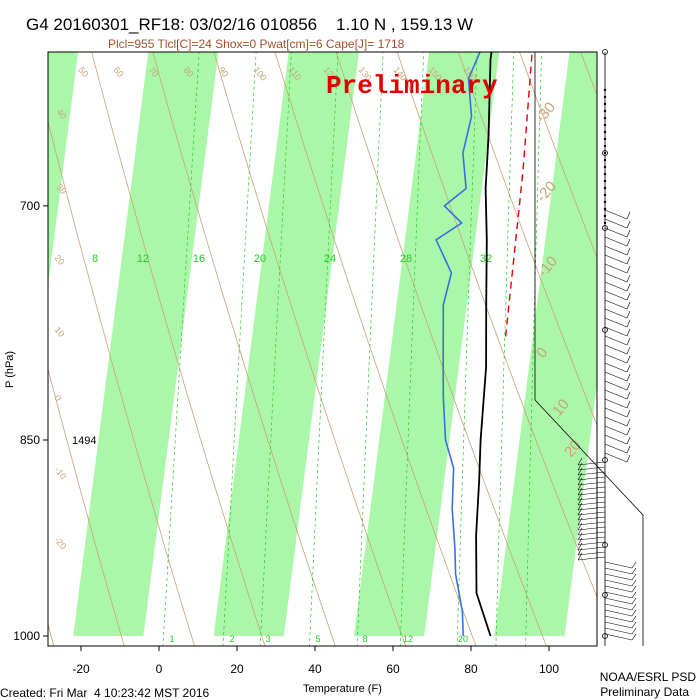 Image resolution: width=700 pixels, height=700 pixels. What do you see at coordinates (105, 693) in the screenshot?
I see `footer-created: Created: Fri Mar 4 10:23:42 MST 2016` at bounding box center [105, 693].